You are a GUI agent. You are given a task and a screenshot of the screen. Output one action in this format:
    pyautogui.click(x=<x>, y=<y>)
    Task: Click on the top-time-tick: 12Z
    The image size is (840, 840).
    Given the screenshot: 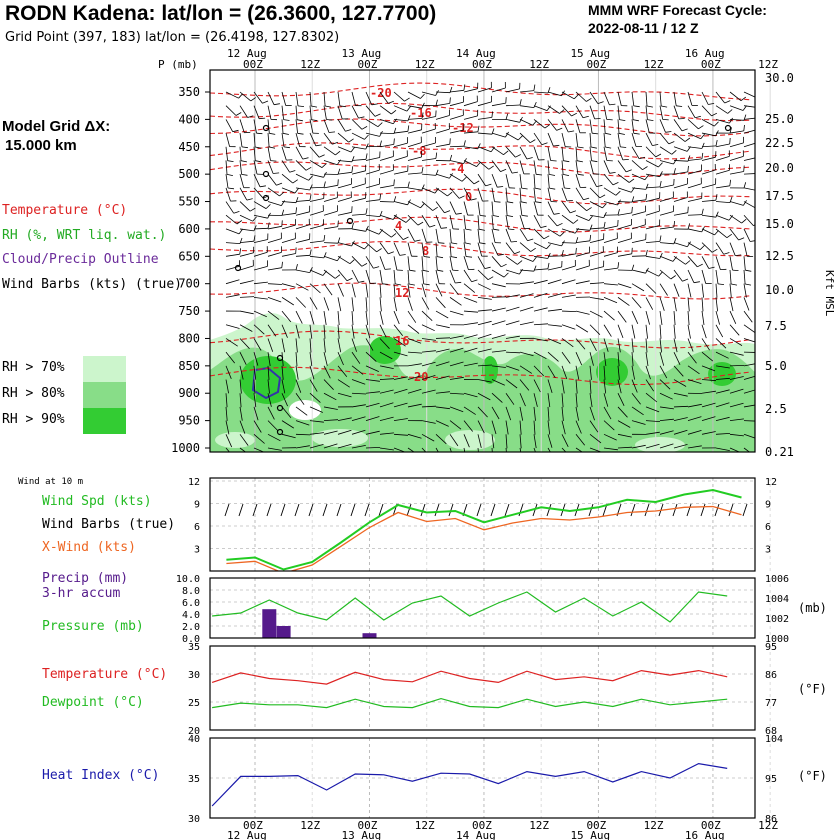 What is the action you would take?
    pyautogui.click(x=310, y=64)
    